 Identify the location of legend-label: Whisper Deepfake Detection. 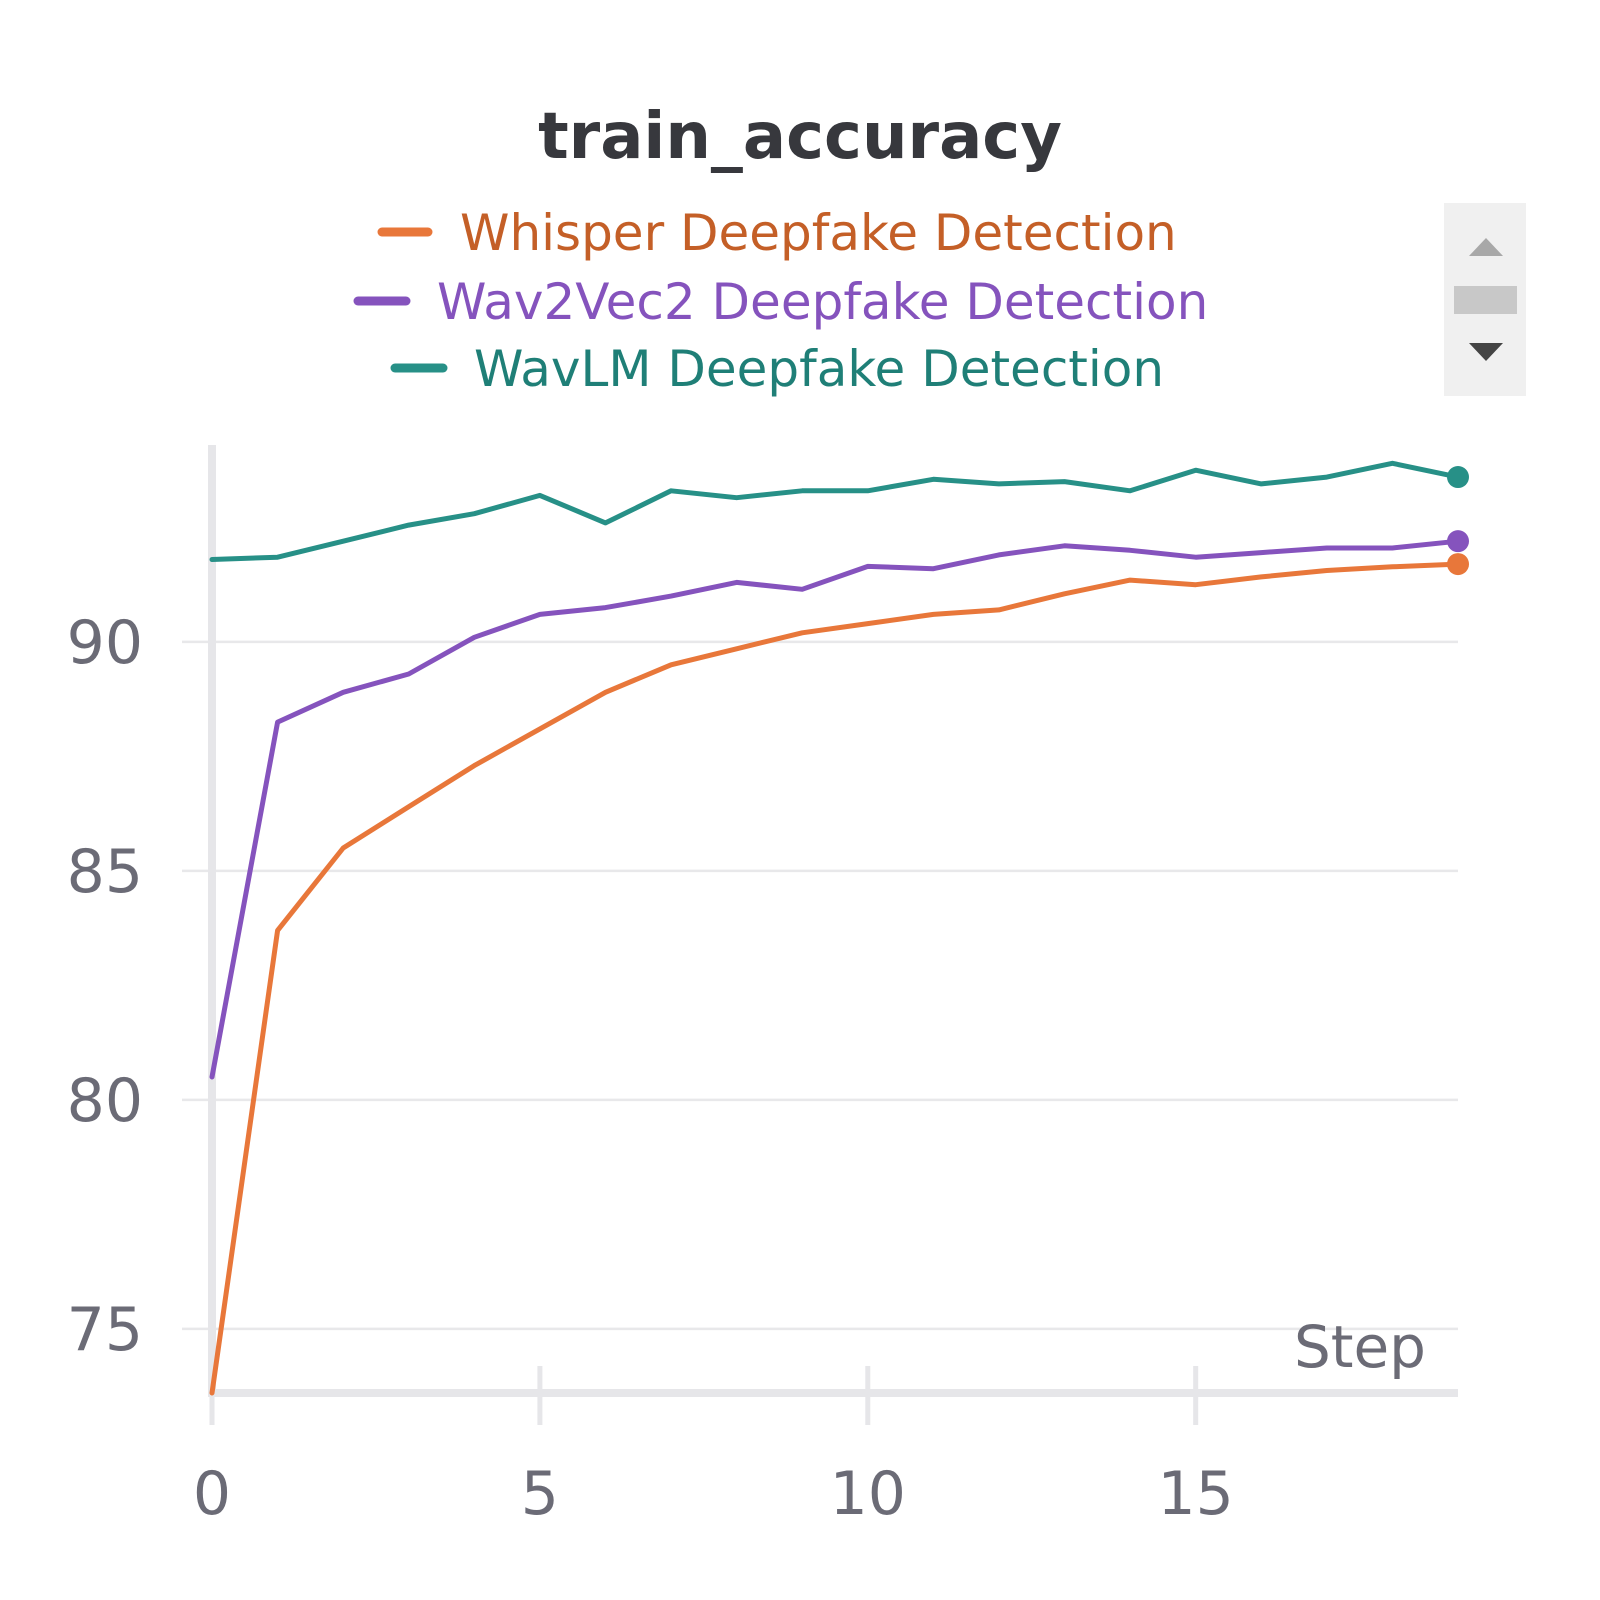
(818, 233).